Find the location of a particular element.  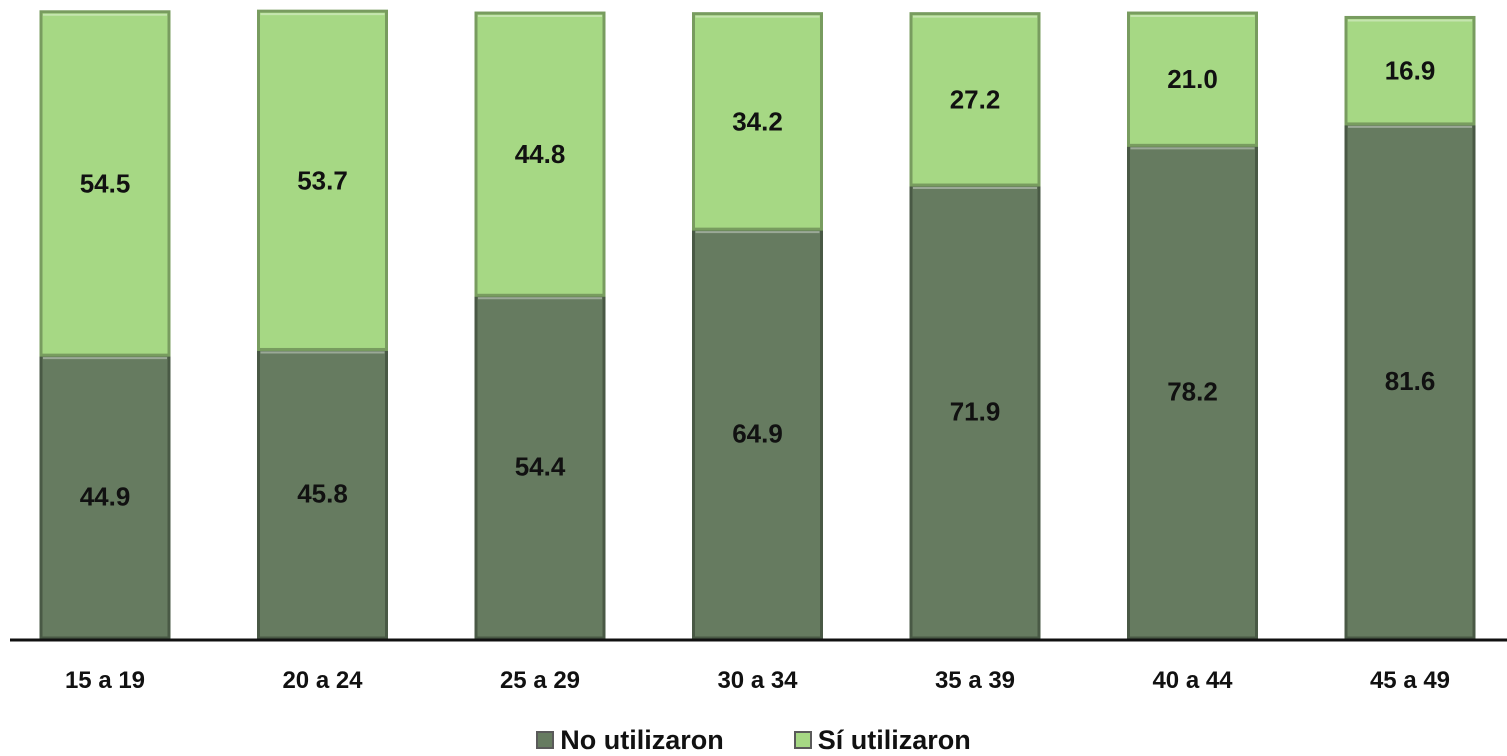

value-label-no-utilizaron-20-a-24: 45.8 is located at coordinates (322, 494).